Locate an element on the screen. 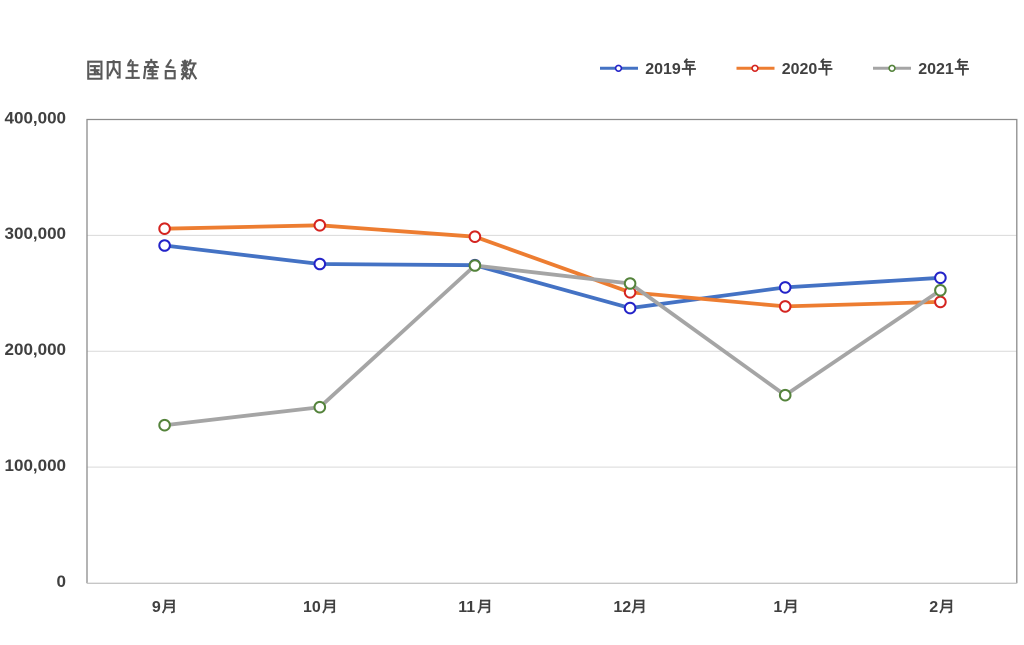 The image size is (1024, 645). svg-text: 2019 is located at coordinates (663, 69).